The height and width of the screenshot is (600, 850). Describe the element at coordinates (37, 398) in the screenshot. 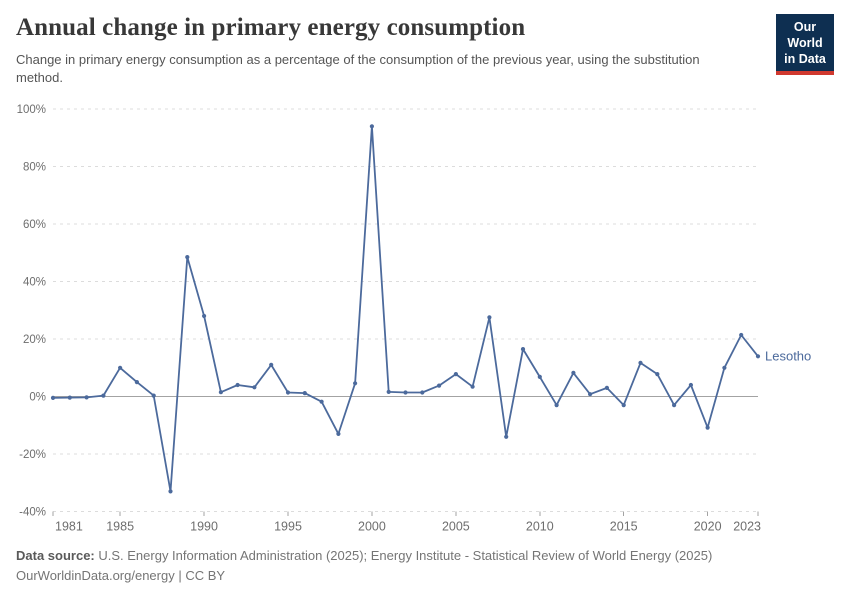

I see `y-axis-label: 0%` at that location.